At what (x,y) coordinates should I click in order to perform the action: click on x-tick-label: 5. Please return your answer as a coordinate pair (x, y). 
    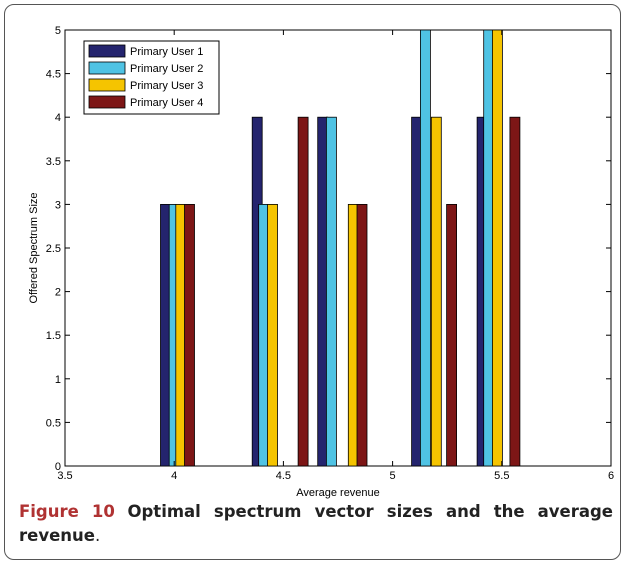
    Looking at the image, I should click on (393, 476).